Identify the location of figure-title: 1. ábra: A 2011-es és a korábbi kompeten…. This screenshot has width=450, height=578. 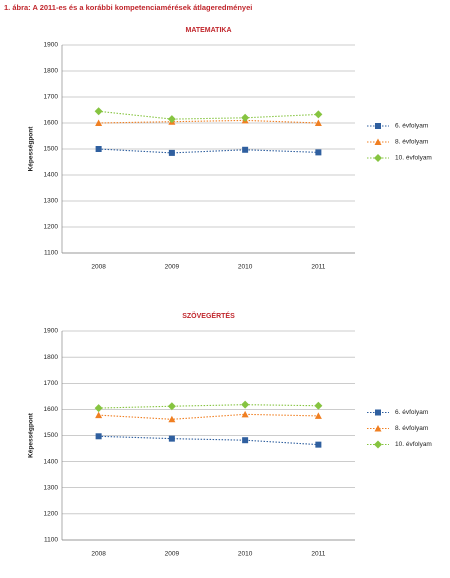
(128, 7).